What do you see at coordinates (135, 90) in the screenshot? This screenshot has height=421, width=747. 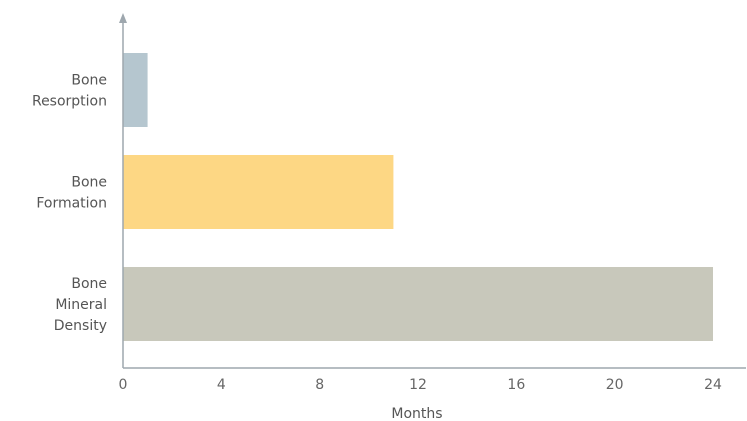 I see `bar-bone-resorption` at bounding box center [135, 90].